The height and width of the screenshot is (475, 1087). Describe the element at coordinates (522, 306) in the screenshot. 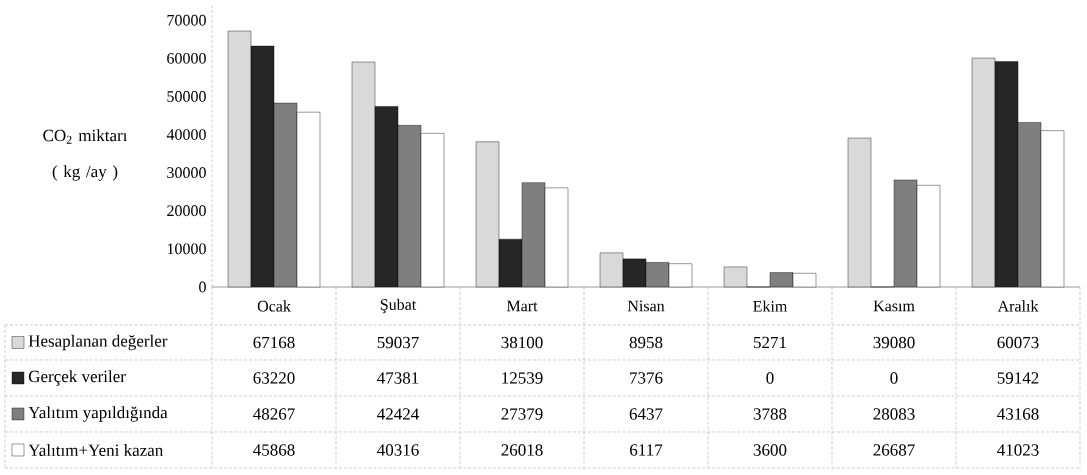

I see `x-tick-label: Mart` at that location.